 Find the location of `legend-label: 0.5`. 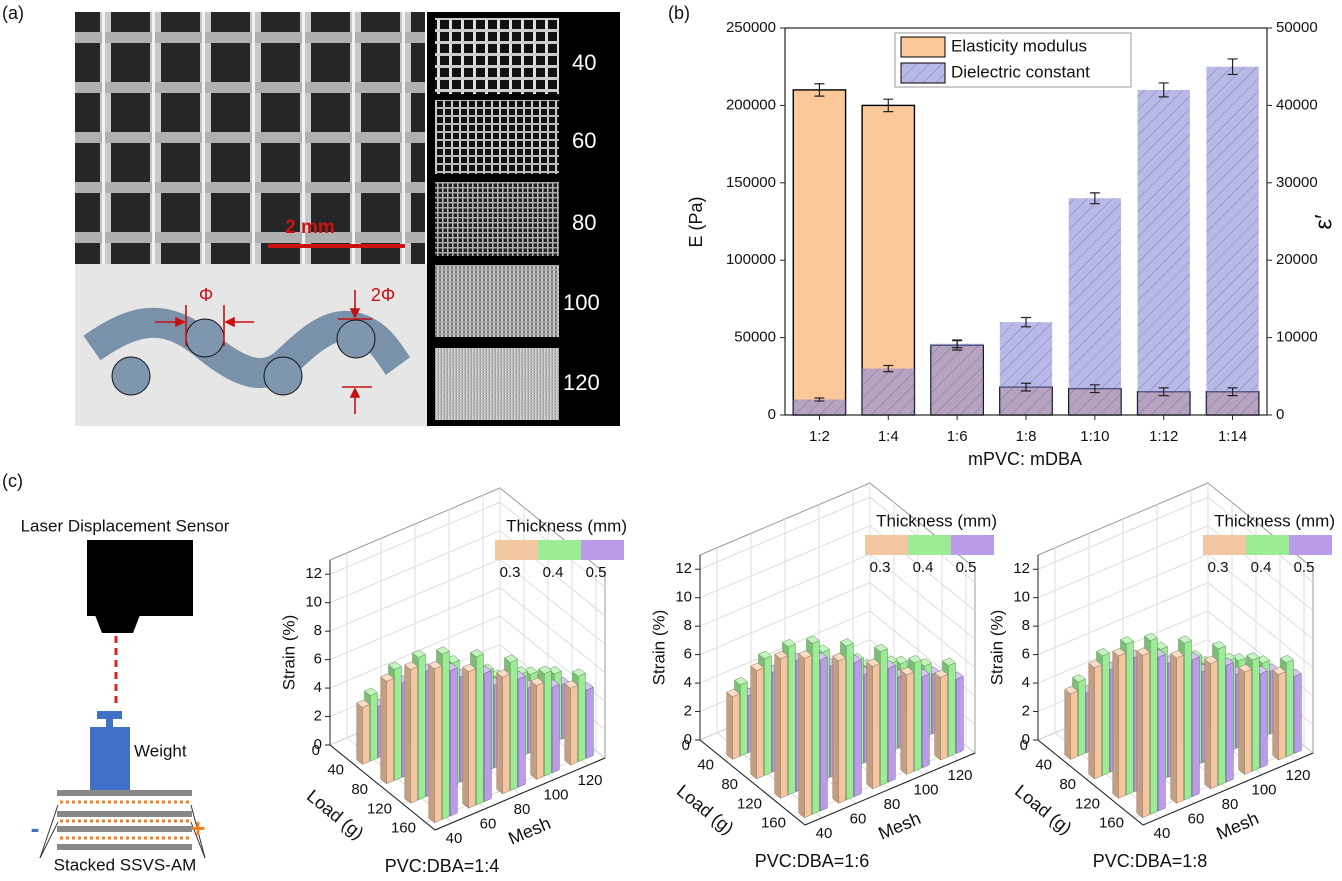

legend-label: 0.5 is located at coordinates (596, 572).